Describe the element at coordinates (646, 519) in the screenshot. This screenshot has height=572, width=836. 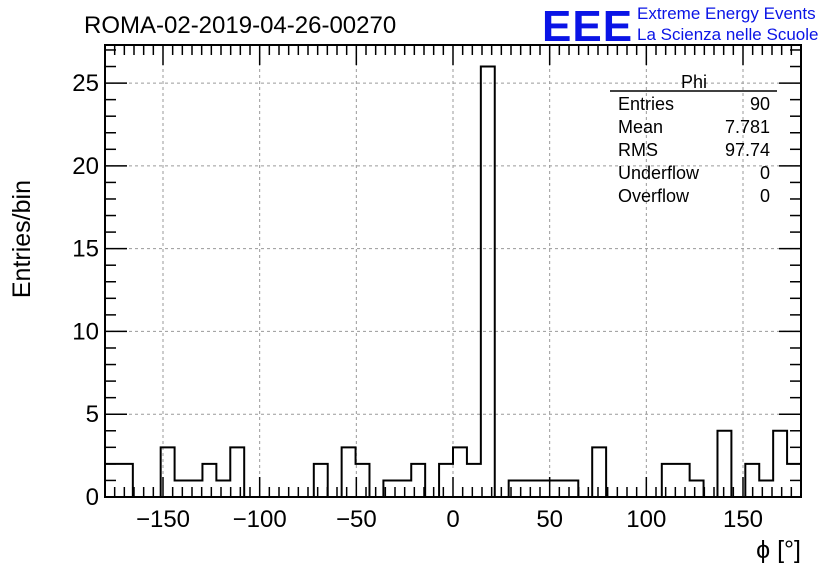
I see `x-tick-label: 100` at that location.